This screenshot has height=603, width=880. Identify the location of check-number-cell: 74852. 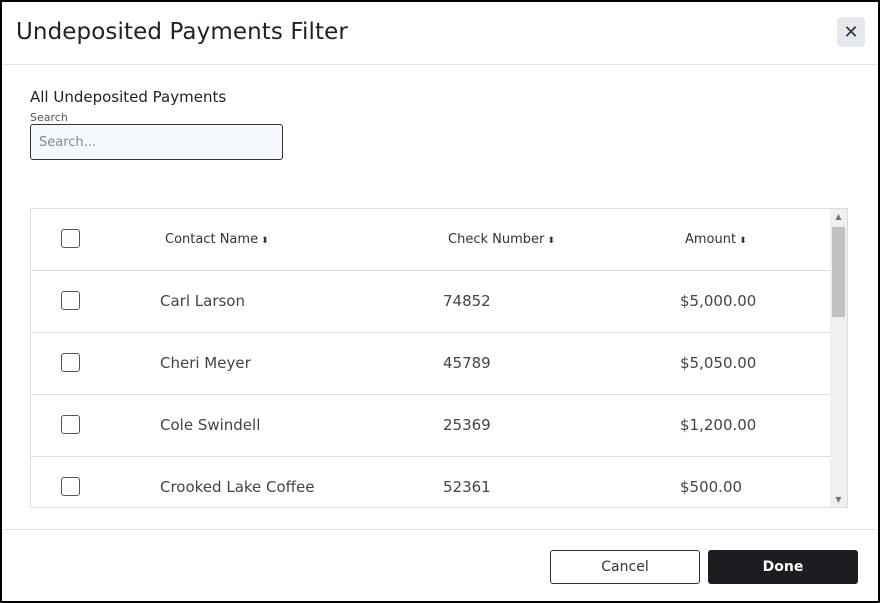
(467, 301).